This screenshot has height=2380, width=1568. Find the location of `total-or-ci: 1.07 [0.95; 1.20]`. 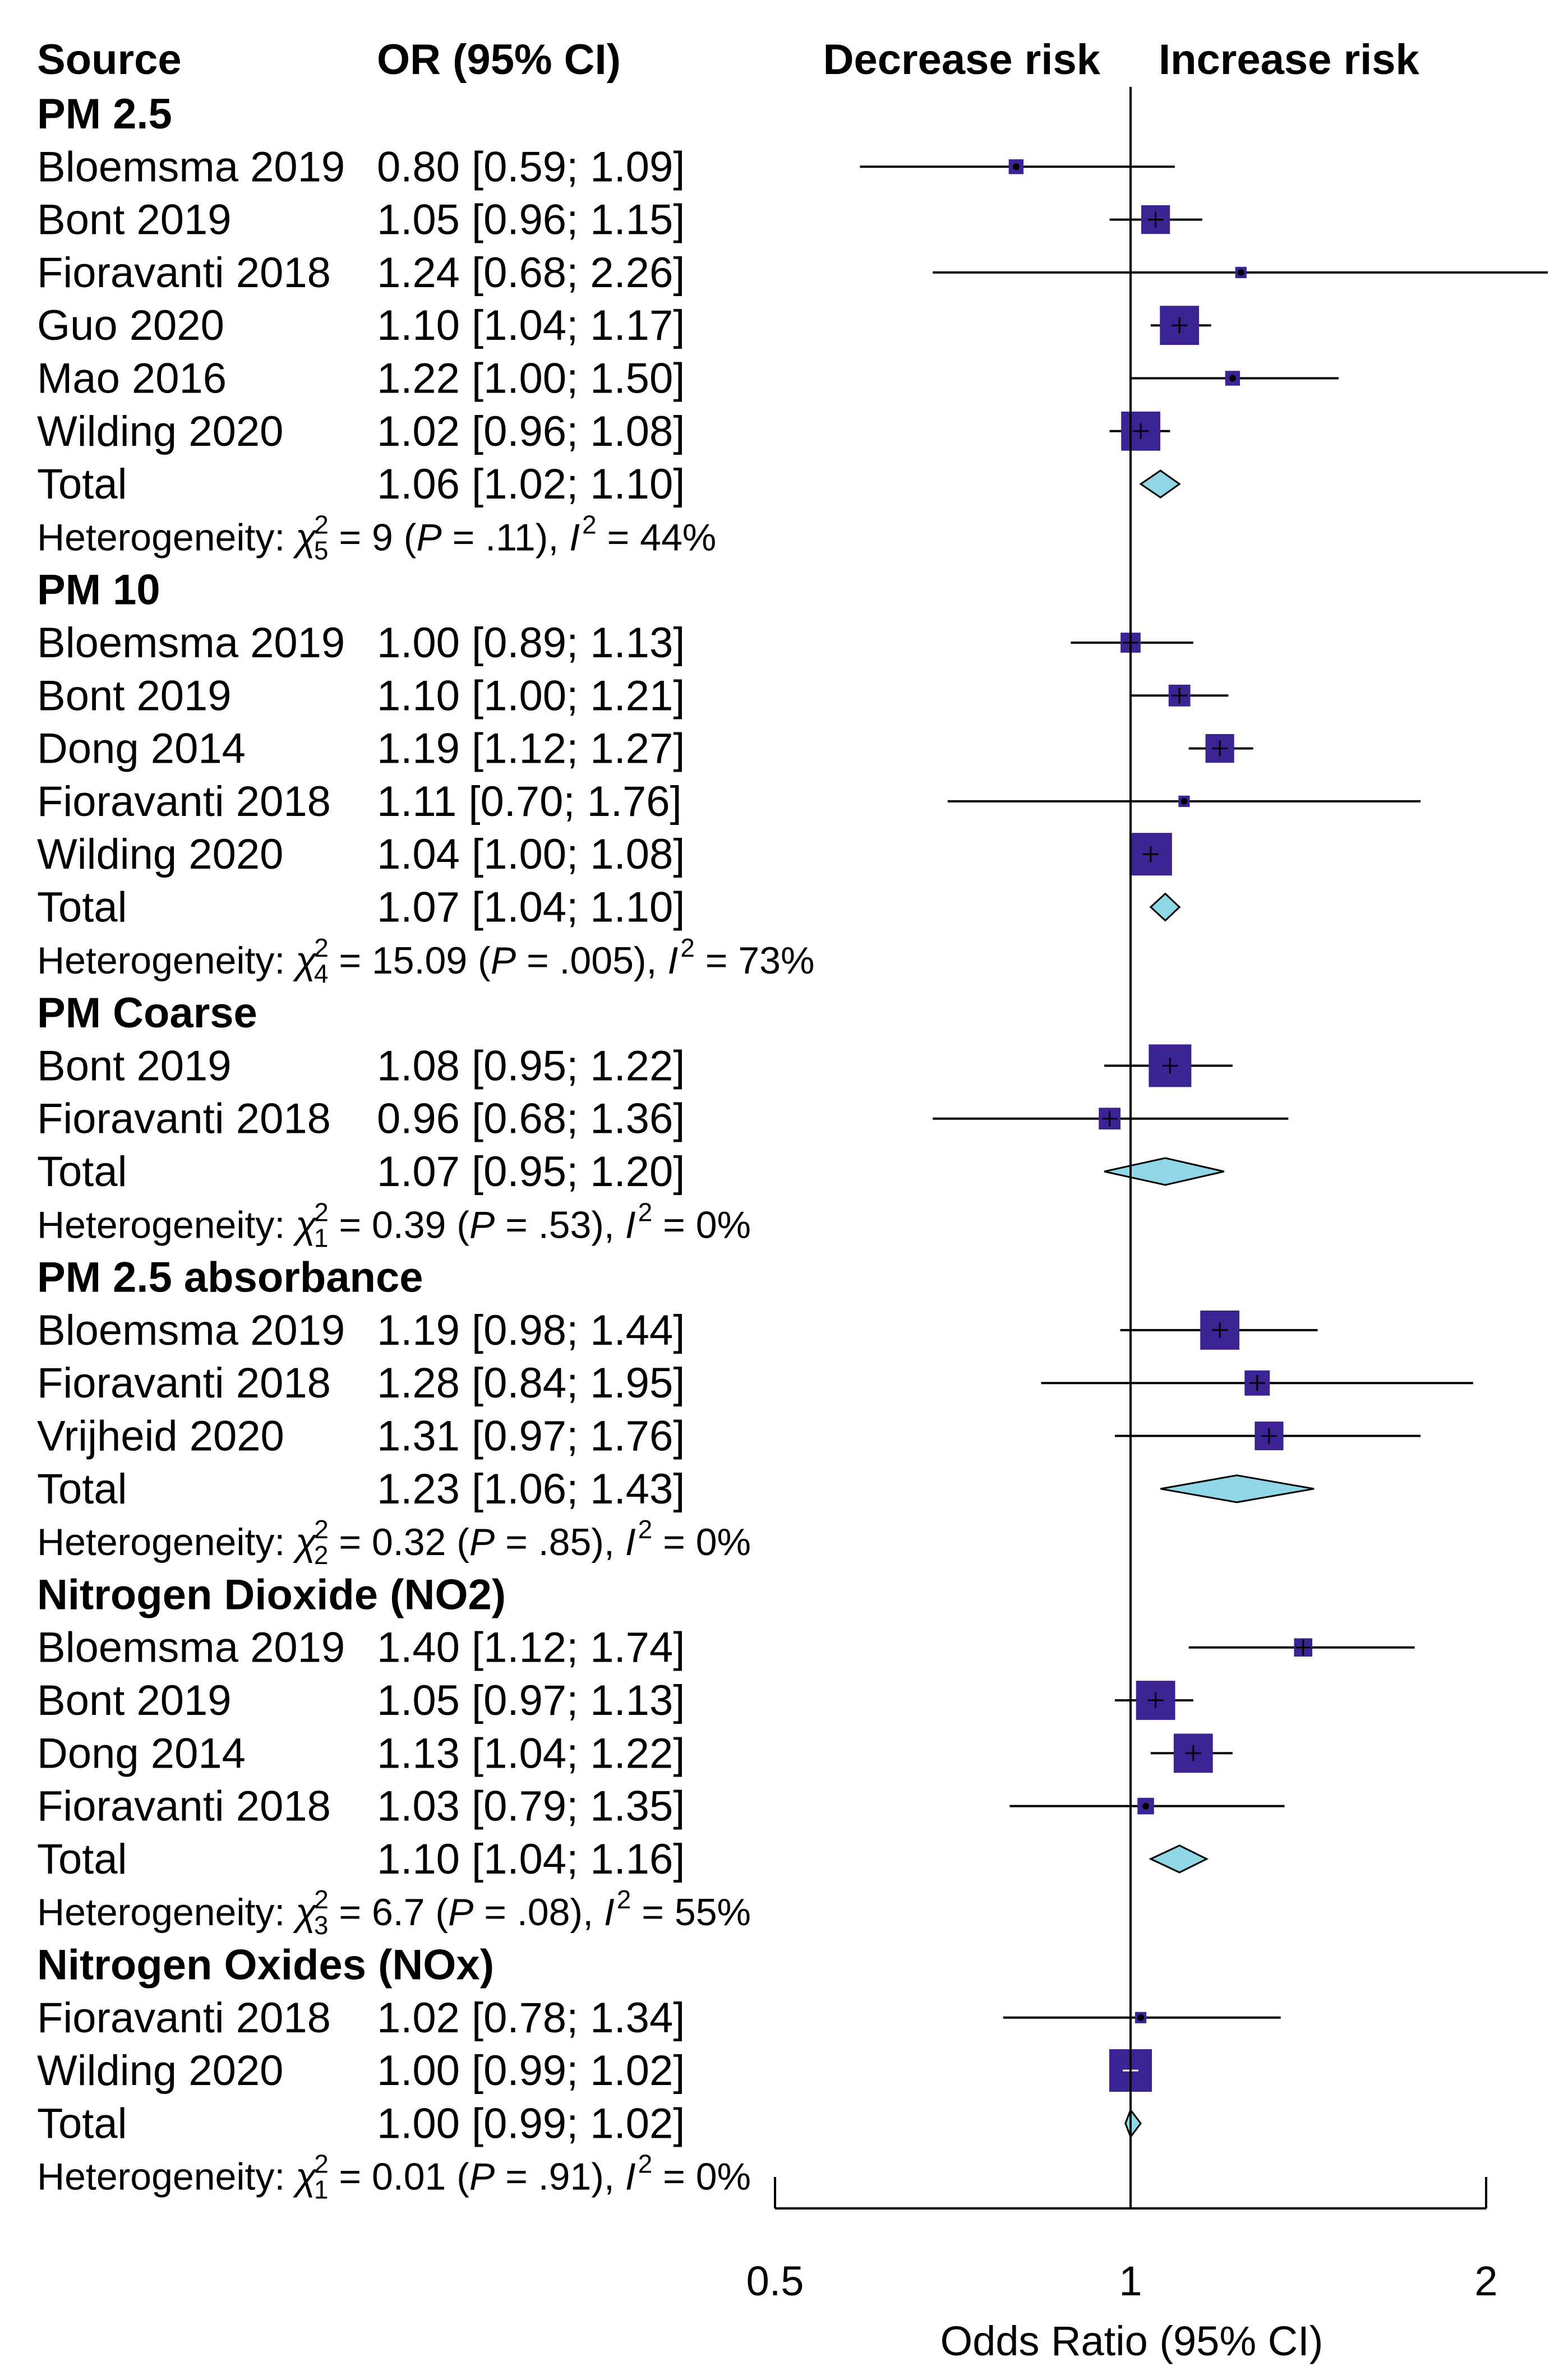

total-or-ci: 1.07 [0.95; 1.20] is located at coordinates (531, 1172).